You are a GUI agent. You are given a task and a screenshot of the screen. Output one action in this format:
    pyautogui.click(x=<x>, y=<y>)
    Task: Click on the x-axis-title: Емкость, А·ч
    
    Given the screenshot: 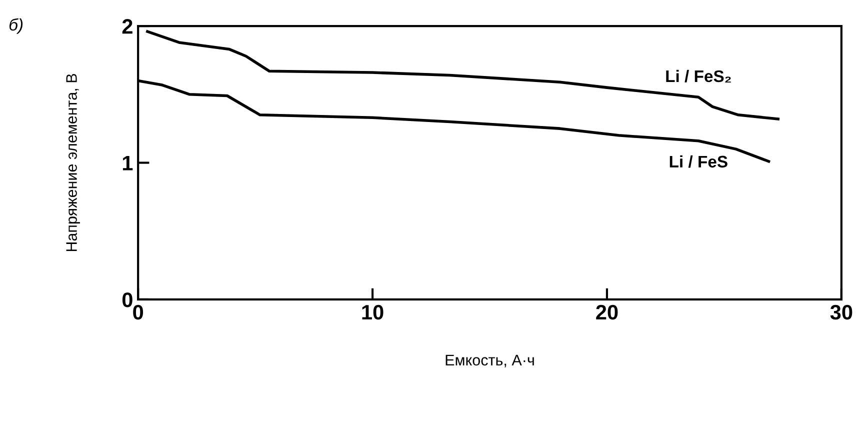 What is the action you would take?
    pyautogui.click(x=490, y=361)
    